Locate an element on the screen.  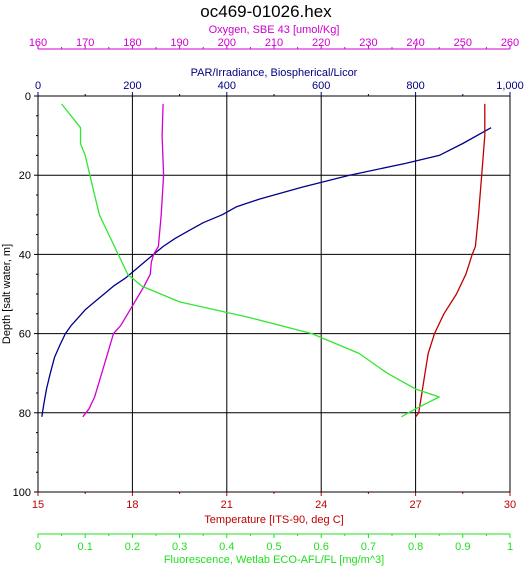
temperature-axis-label: Temperature [ITS-90, deg C] is located at coordinates (273, 520).